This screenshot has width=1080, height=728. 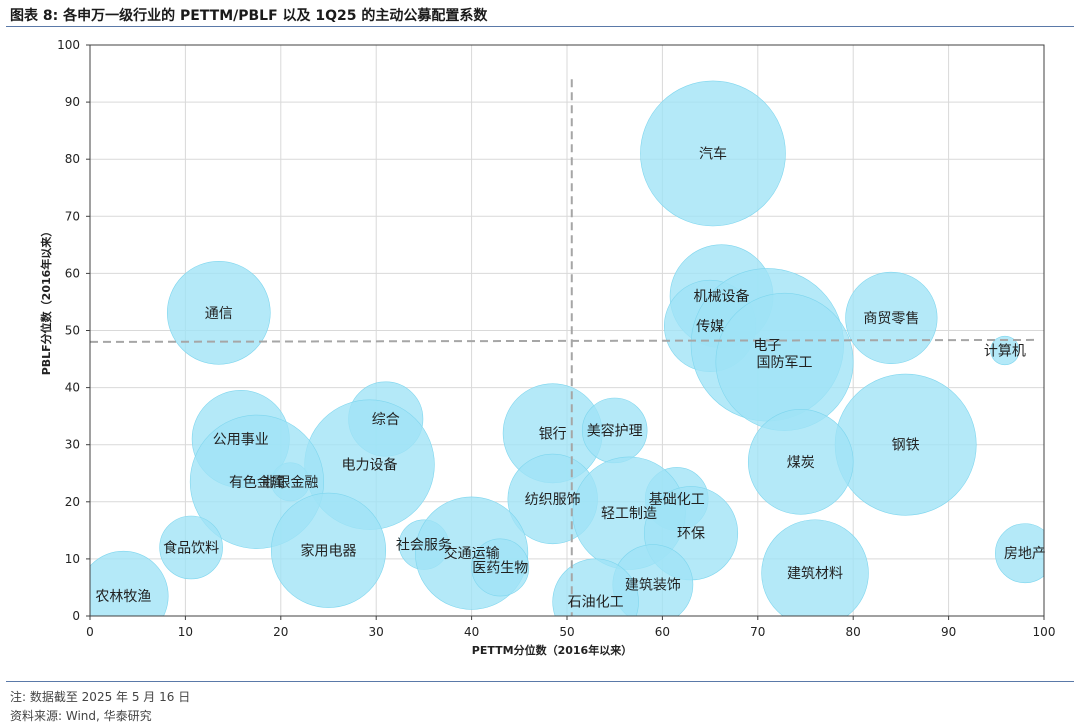 I want to click on bubble-农林牧渔, so click(x=129, y=583).